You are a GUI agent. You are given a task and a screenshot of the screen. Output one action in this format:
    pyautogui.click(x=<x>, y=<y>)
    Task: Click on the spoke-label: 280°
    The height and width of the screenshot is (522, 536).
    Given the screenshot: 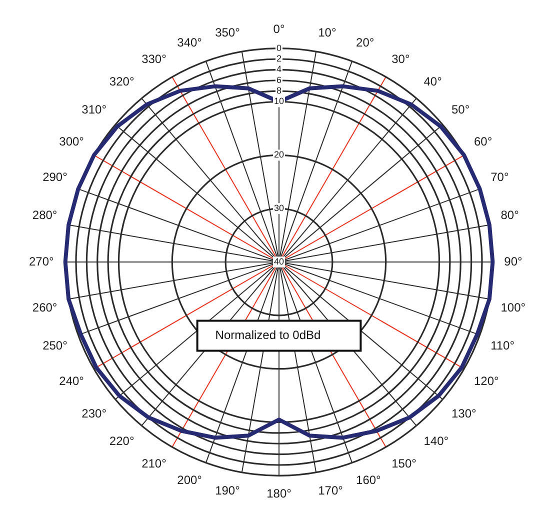 What is the action you would take?
    pyautogui.click(x=45, y=215)
    